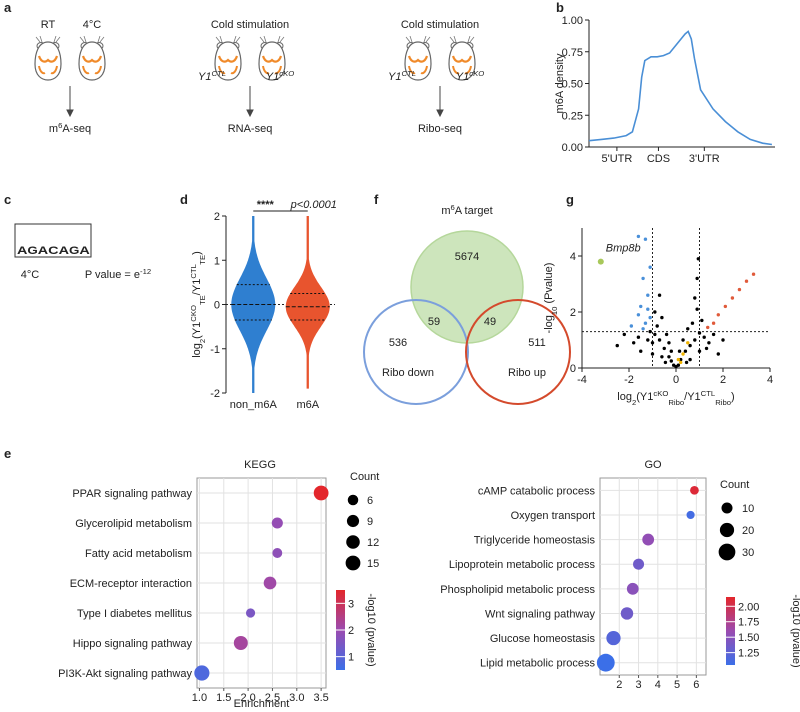 The width and height of the screenshot is (800, 712). Describe the element at coordinates (490, 322) in the screenshot. I see `venn-count: 49` at that location.